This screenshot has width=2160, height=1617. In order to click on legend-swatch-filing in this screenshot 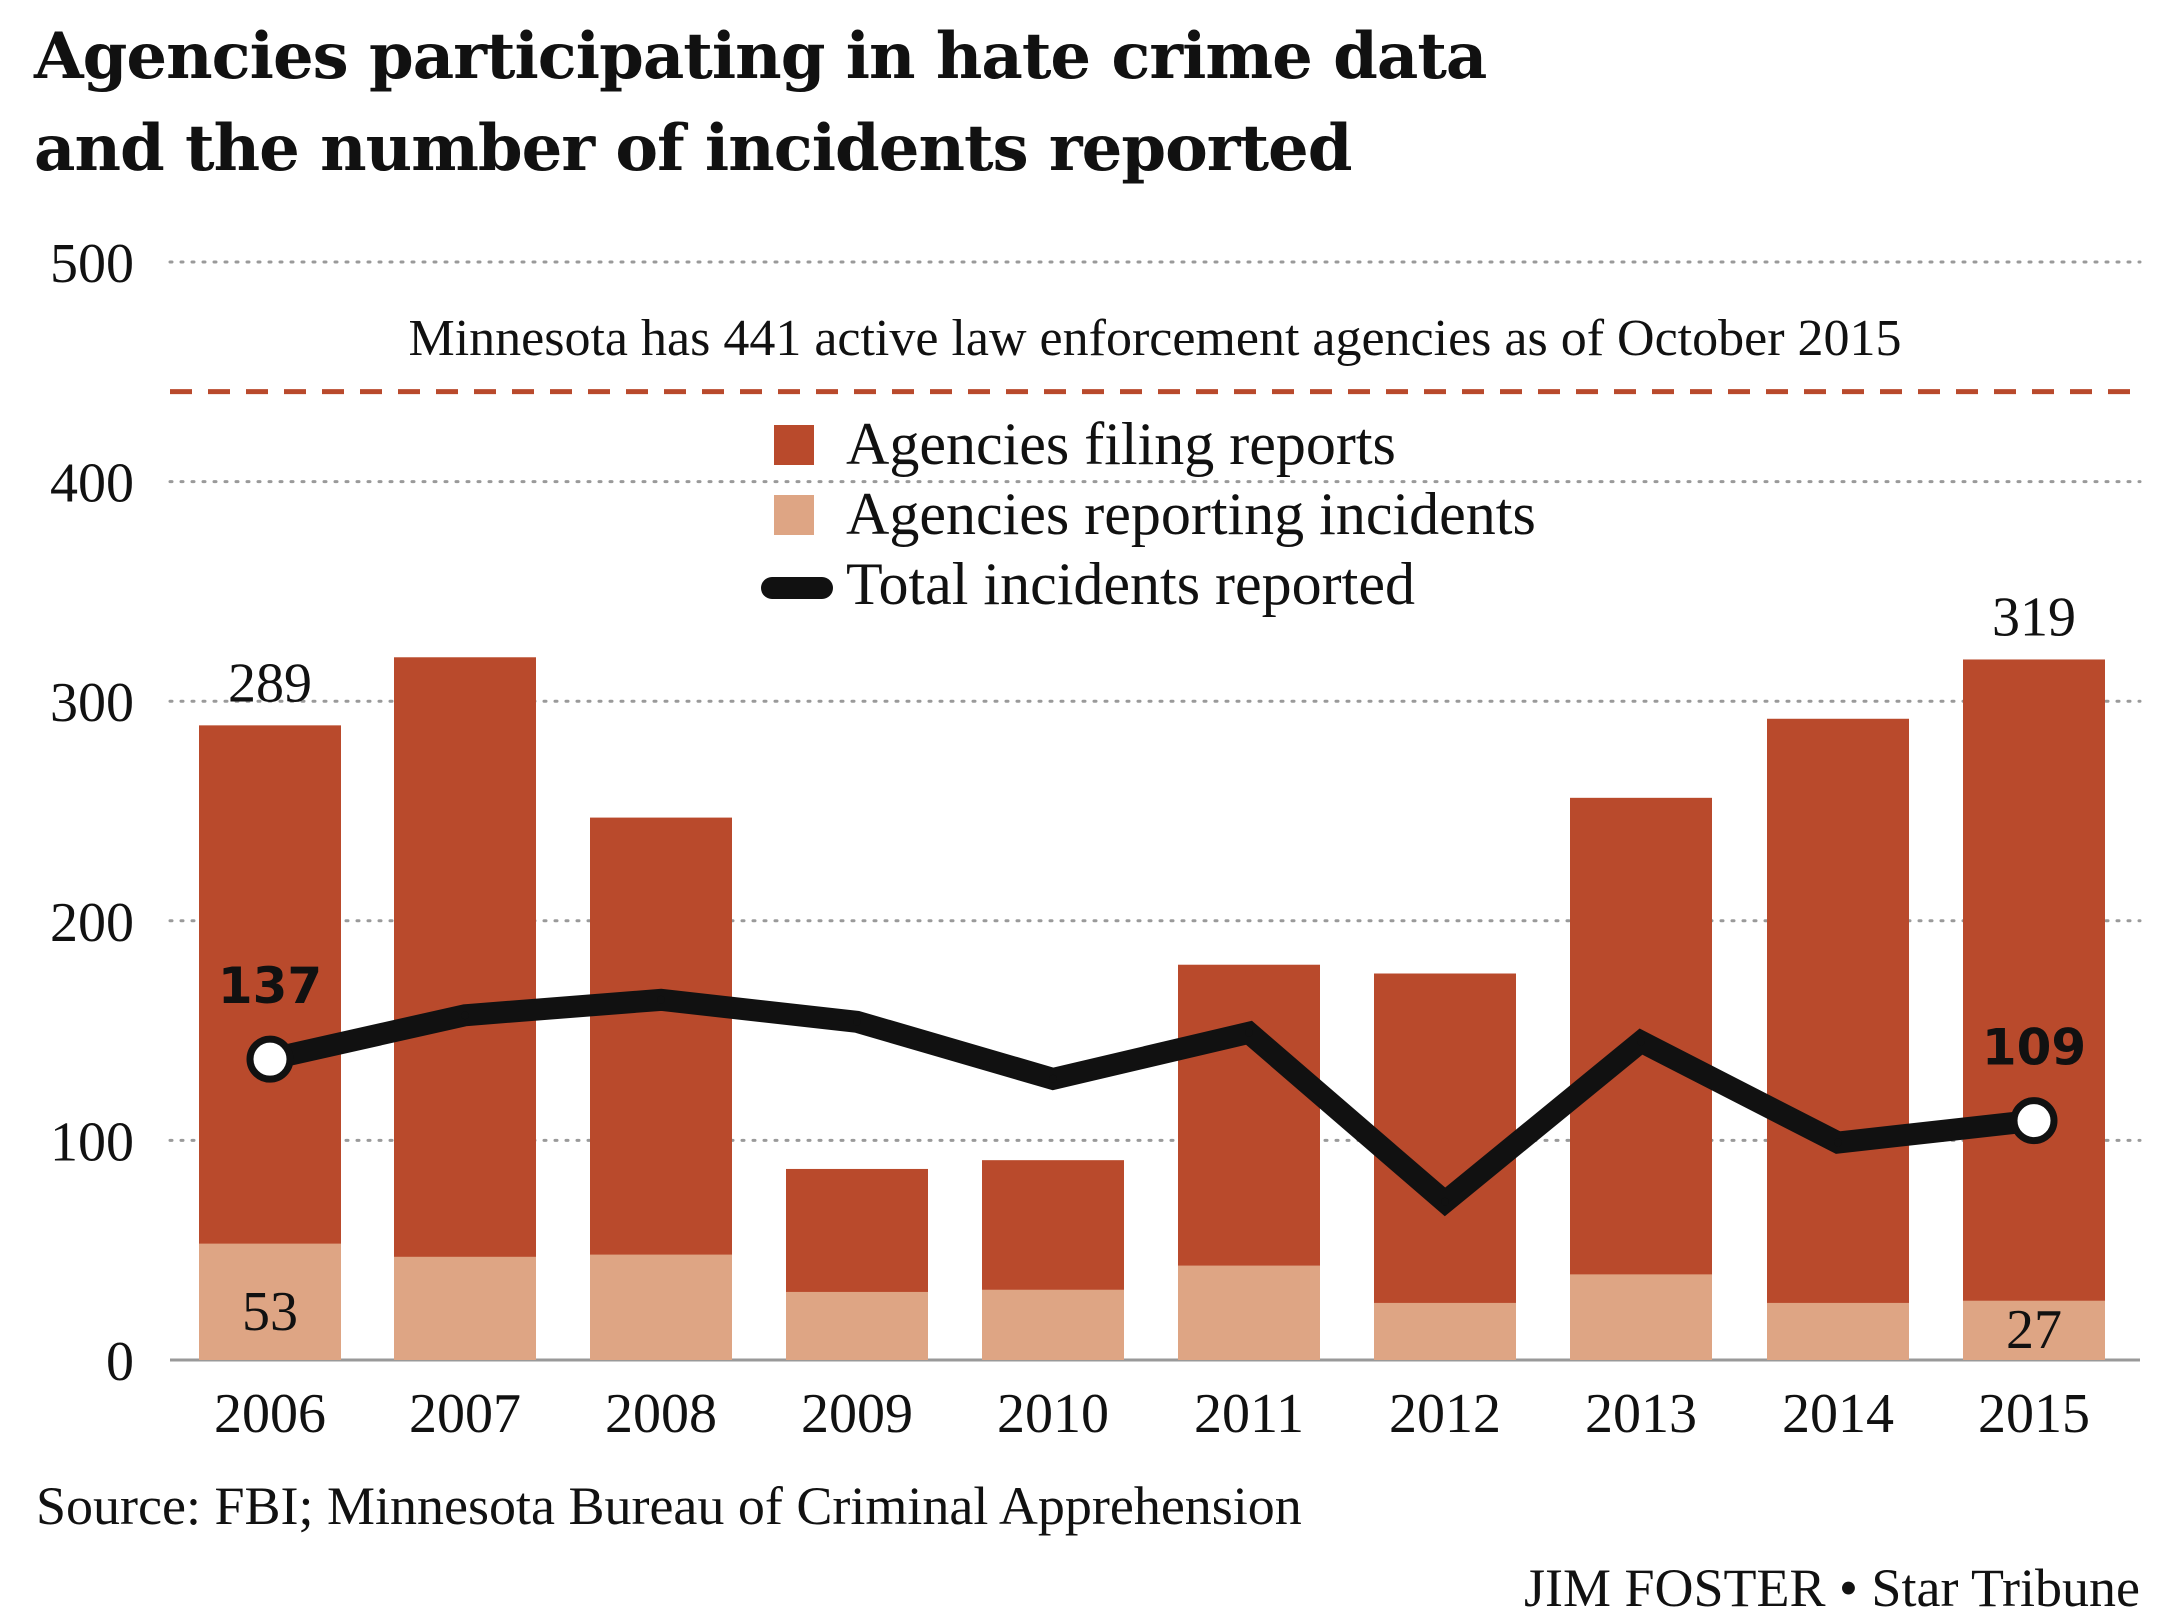, I will do `click(794, 445)`.